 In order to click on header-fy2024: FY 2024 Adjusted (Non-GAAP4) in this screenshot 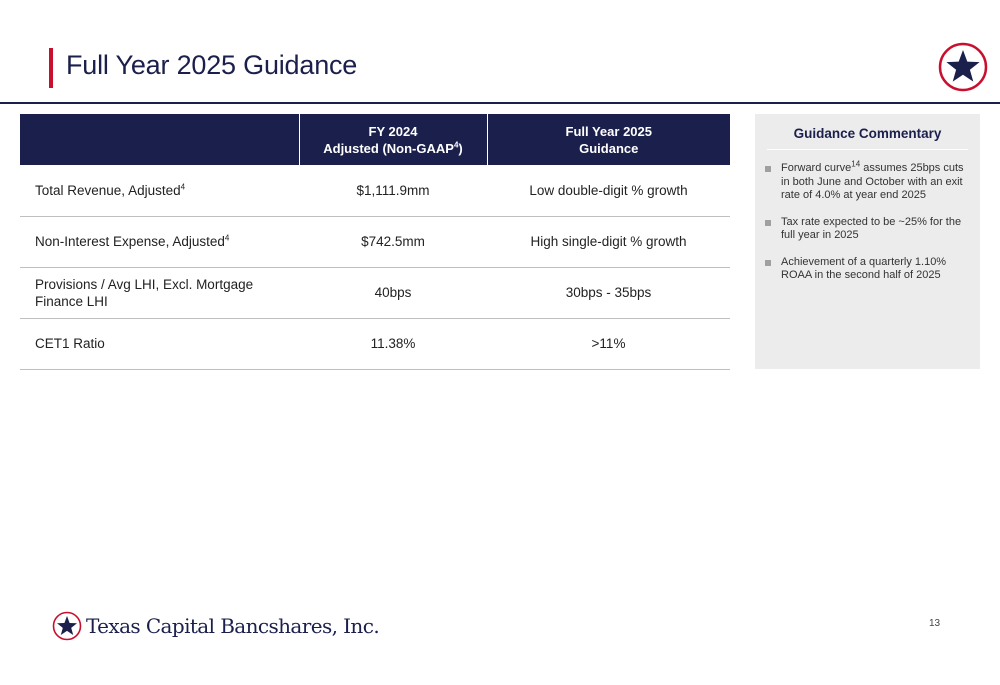, I will do `click(392, 139)`.